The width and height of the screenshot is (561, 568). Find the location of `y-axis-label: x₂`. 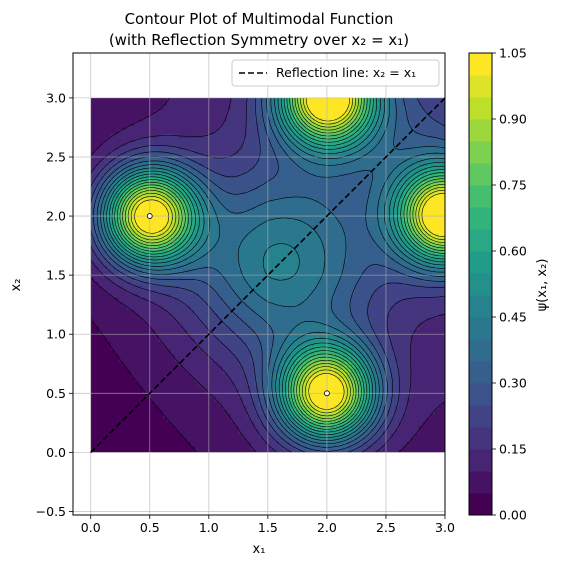

y-axis-label: x₂ is located at coordinates (16, 285).